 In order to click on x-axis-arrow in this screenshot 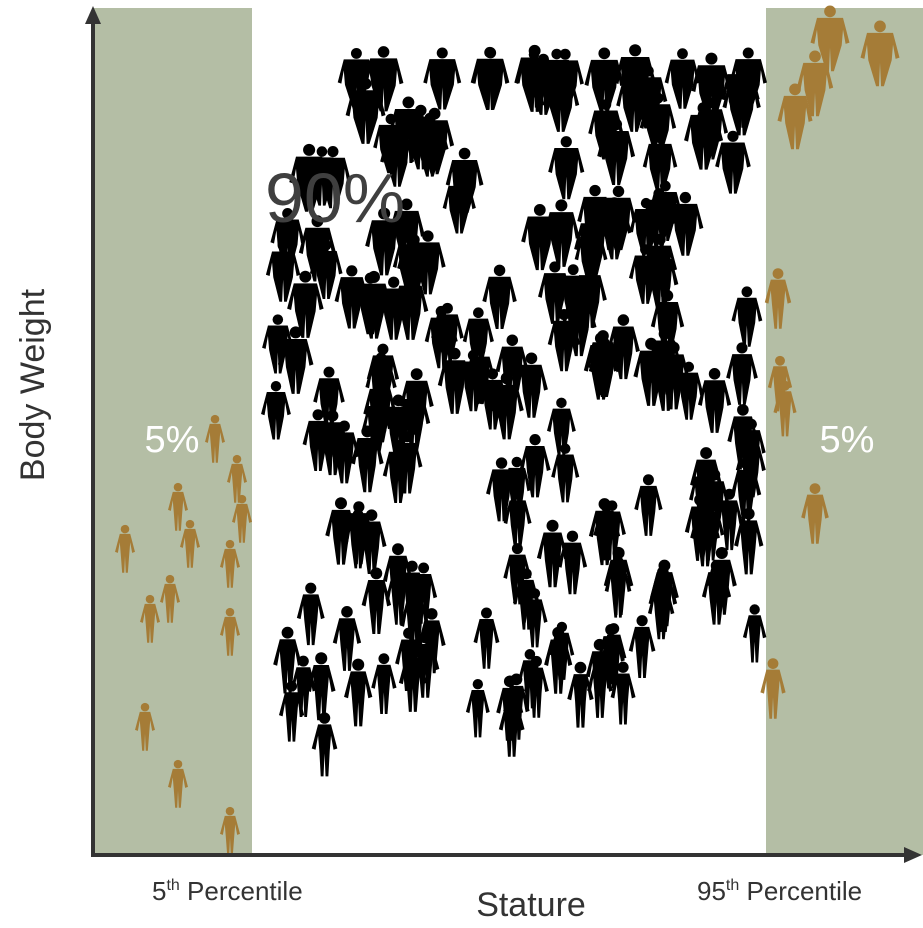, I will do `click(913, 855)`.